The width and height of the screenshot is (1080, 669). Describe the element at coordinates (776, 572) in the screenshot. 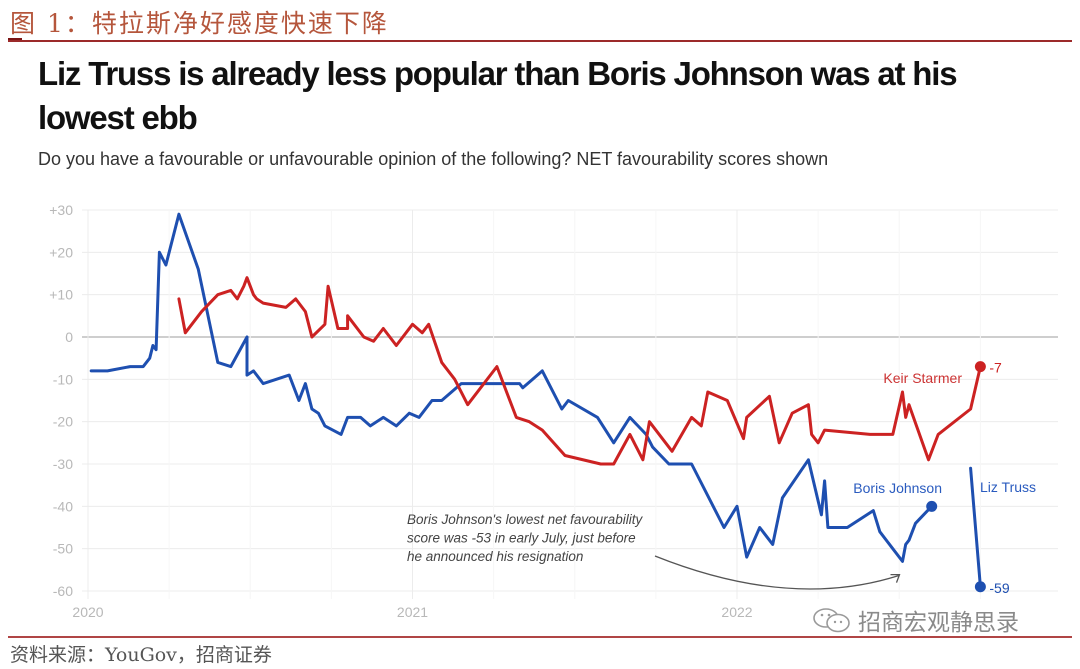

I see `annotation-arrow` at that location.